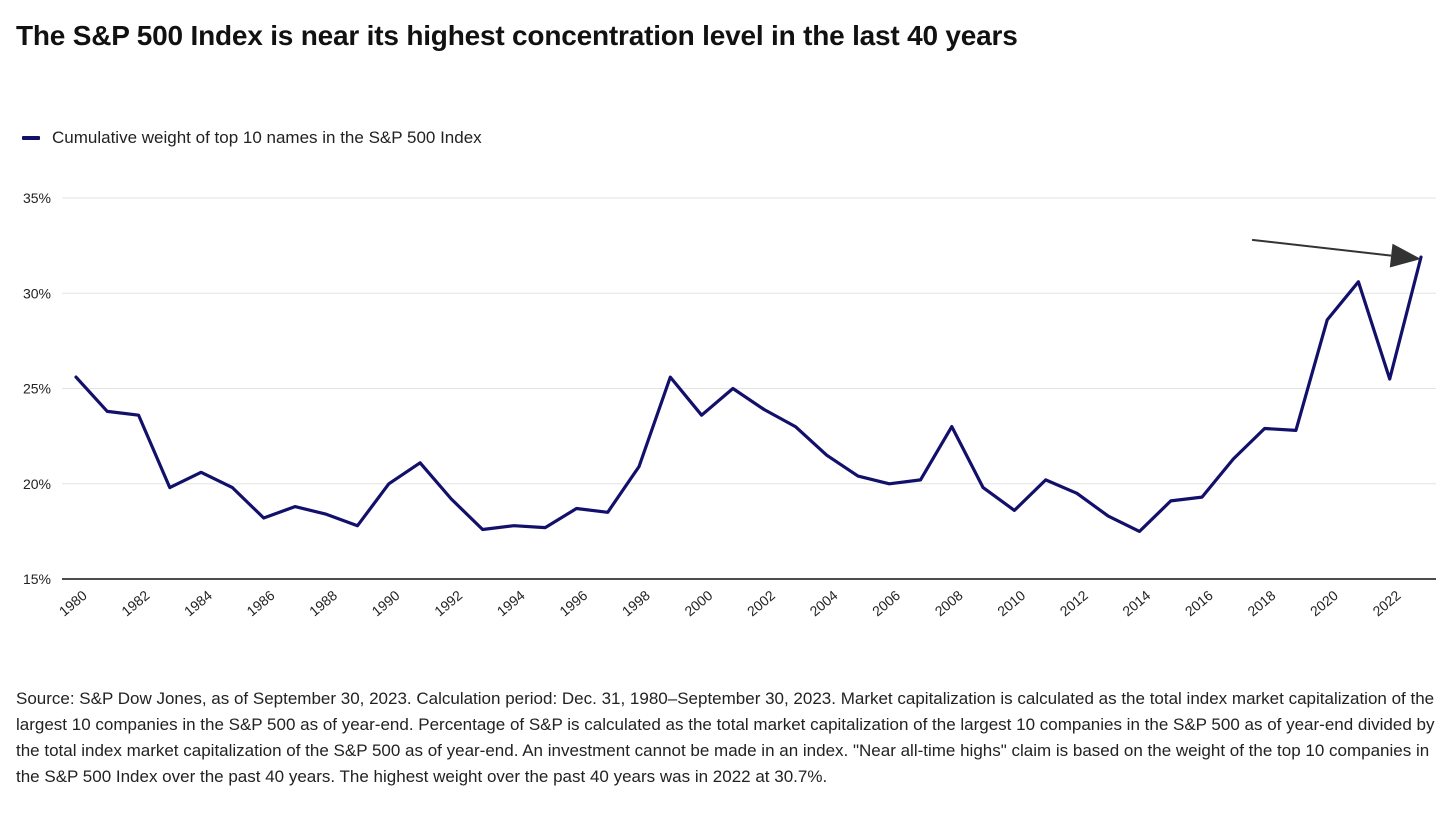  Describe the element at coordinates (761, 603) in the screenshot. I see `x-tick-label: 2002` at that location.